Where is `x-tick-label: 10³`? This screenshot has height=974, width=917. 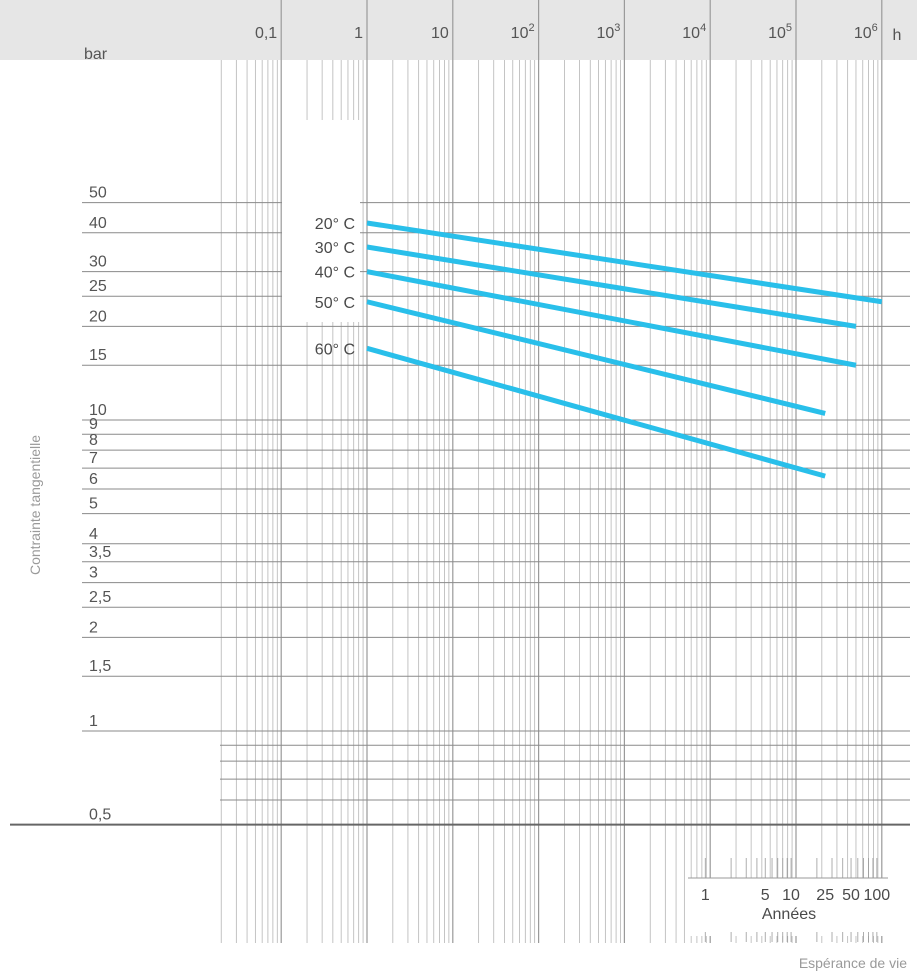
x-tick-label: 10³ is located at coordinates (608, 32).